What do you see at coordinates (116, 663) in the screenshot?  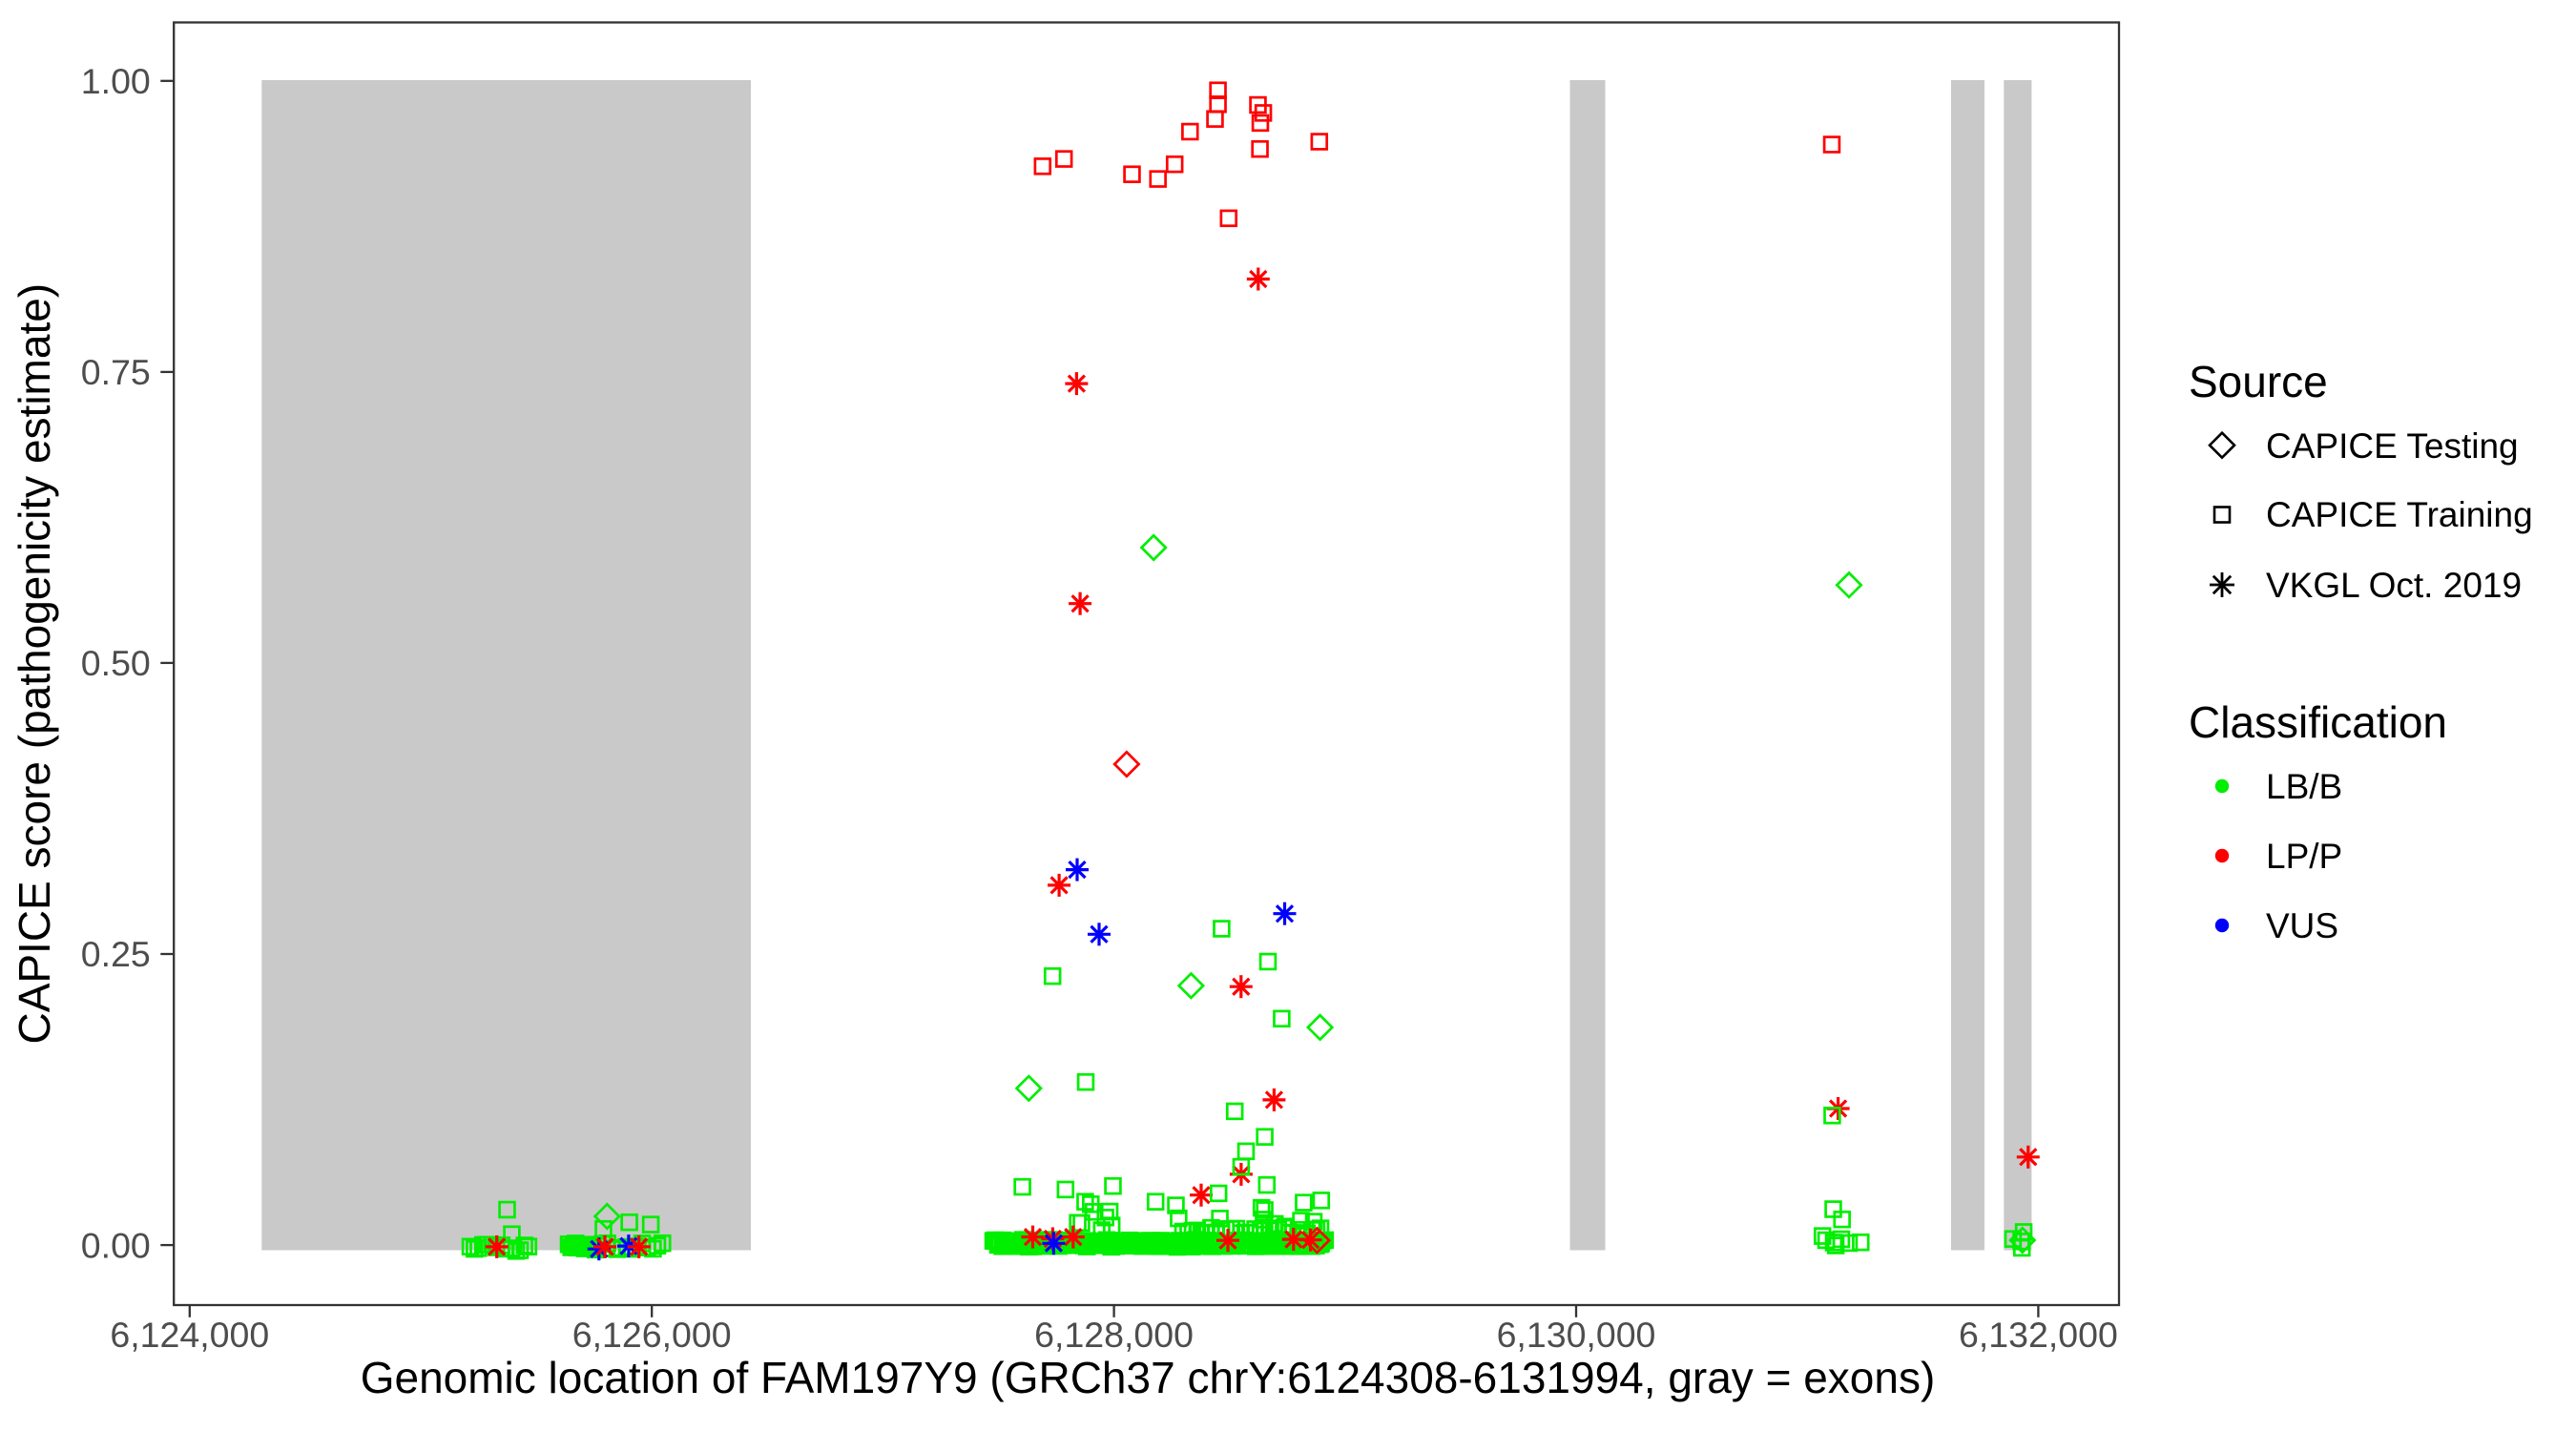 I see `svg-text: 0.50` at bounding box center [116, 663].